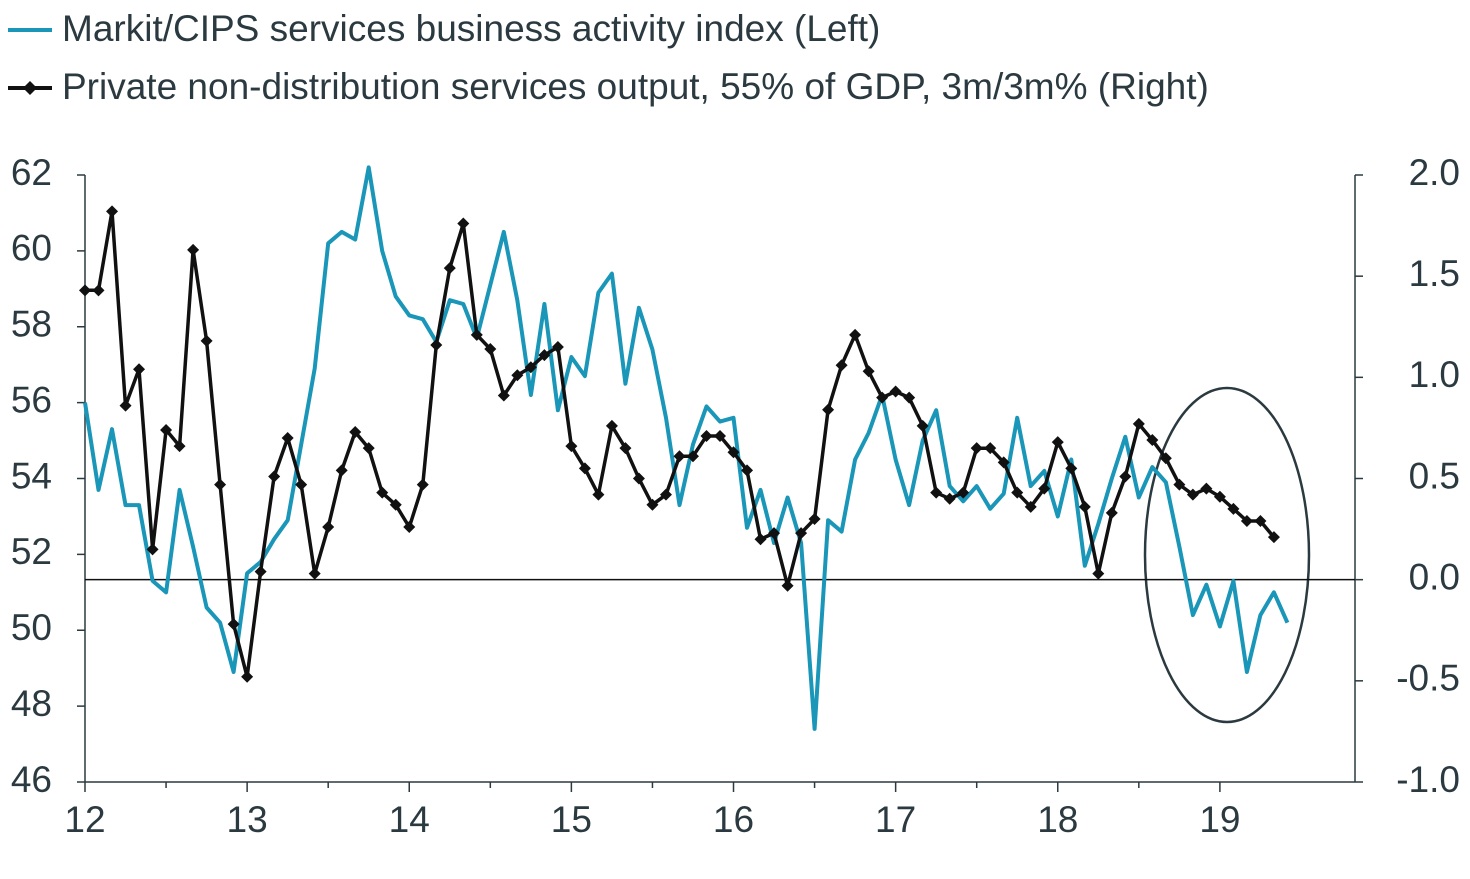 This screenshot has height=879, width=1470. I want to click on x-tick-label: 15, so click(571, 819).